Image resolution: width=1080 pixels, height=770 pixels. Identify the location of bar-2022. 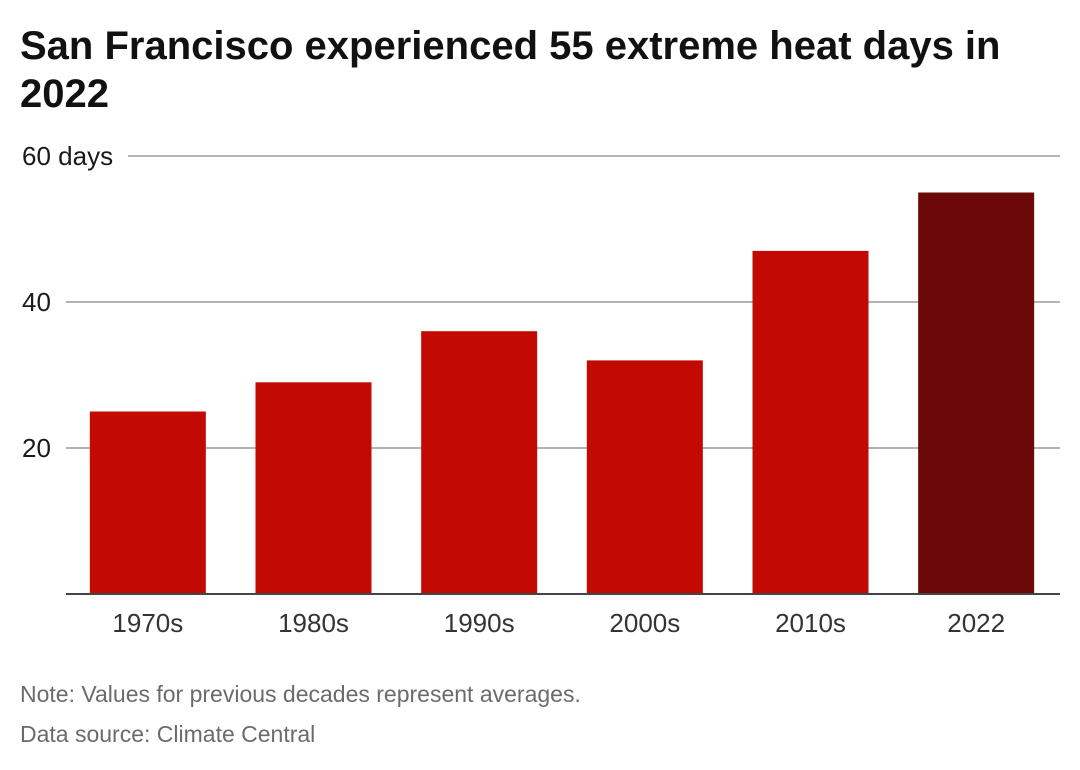
(976, 393).